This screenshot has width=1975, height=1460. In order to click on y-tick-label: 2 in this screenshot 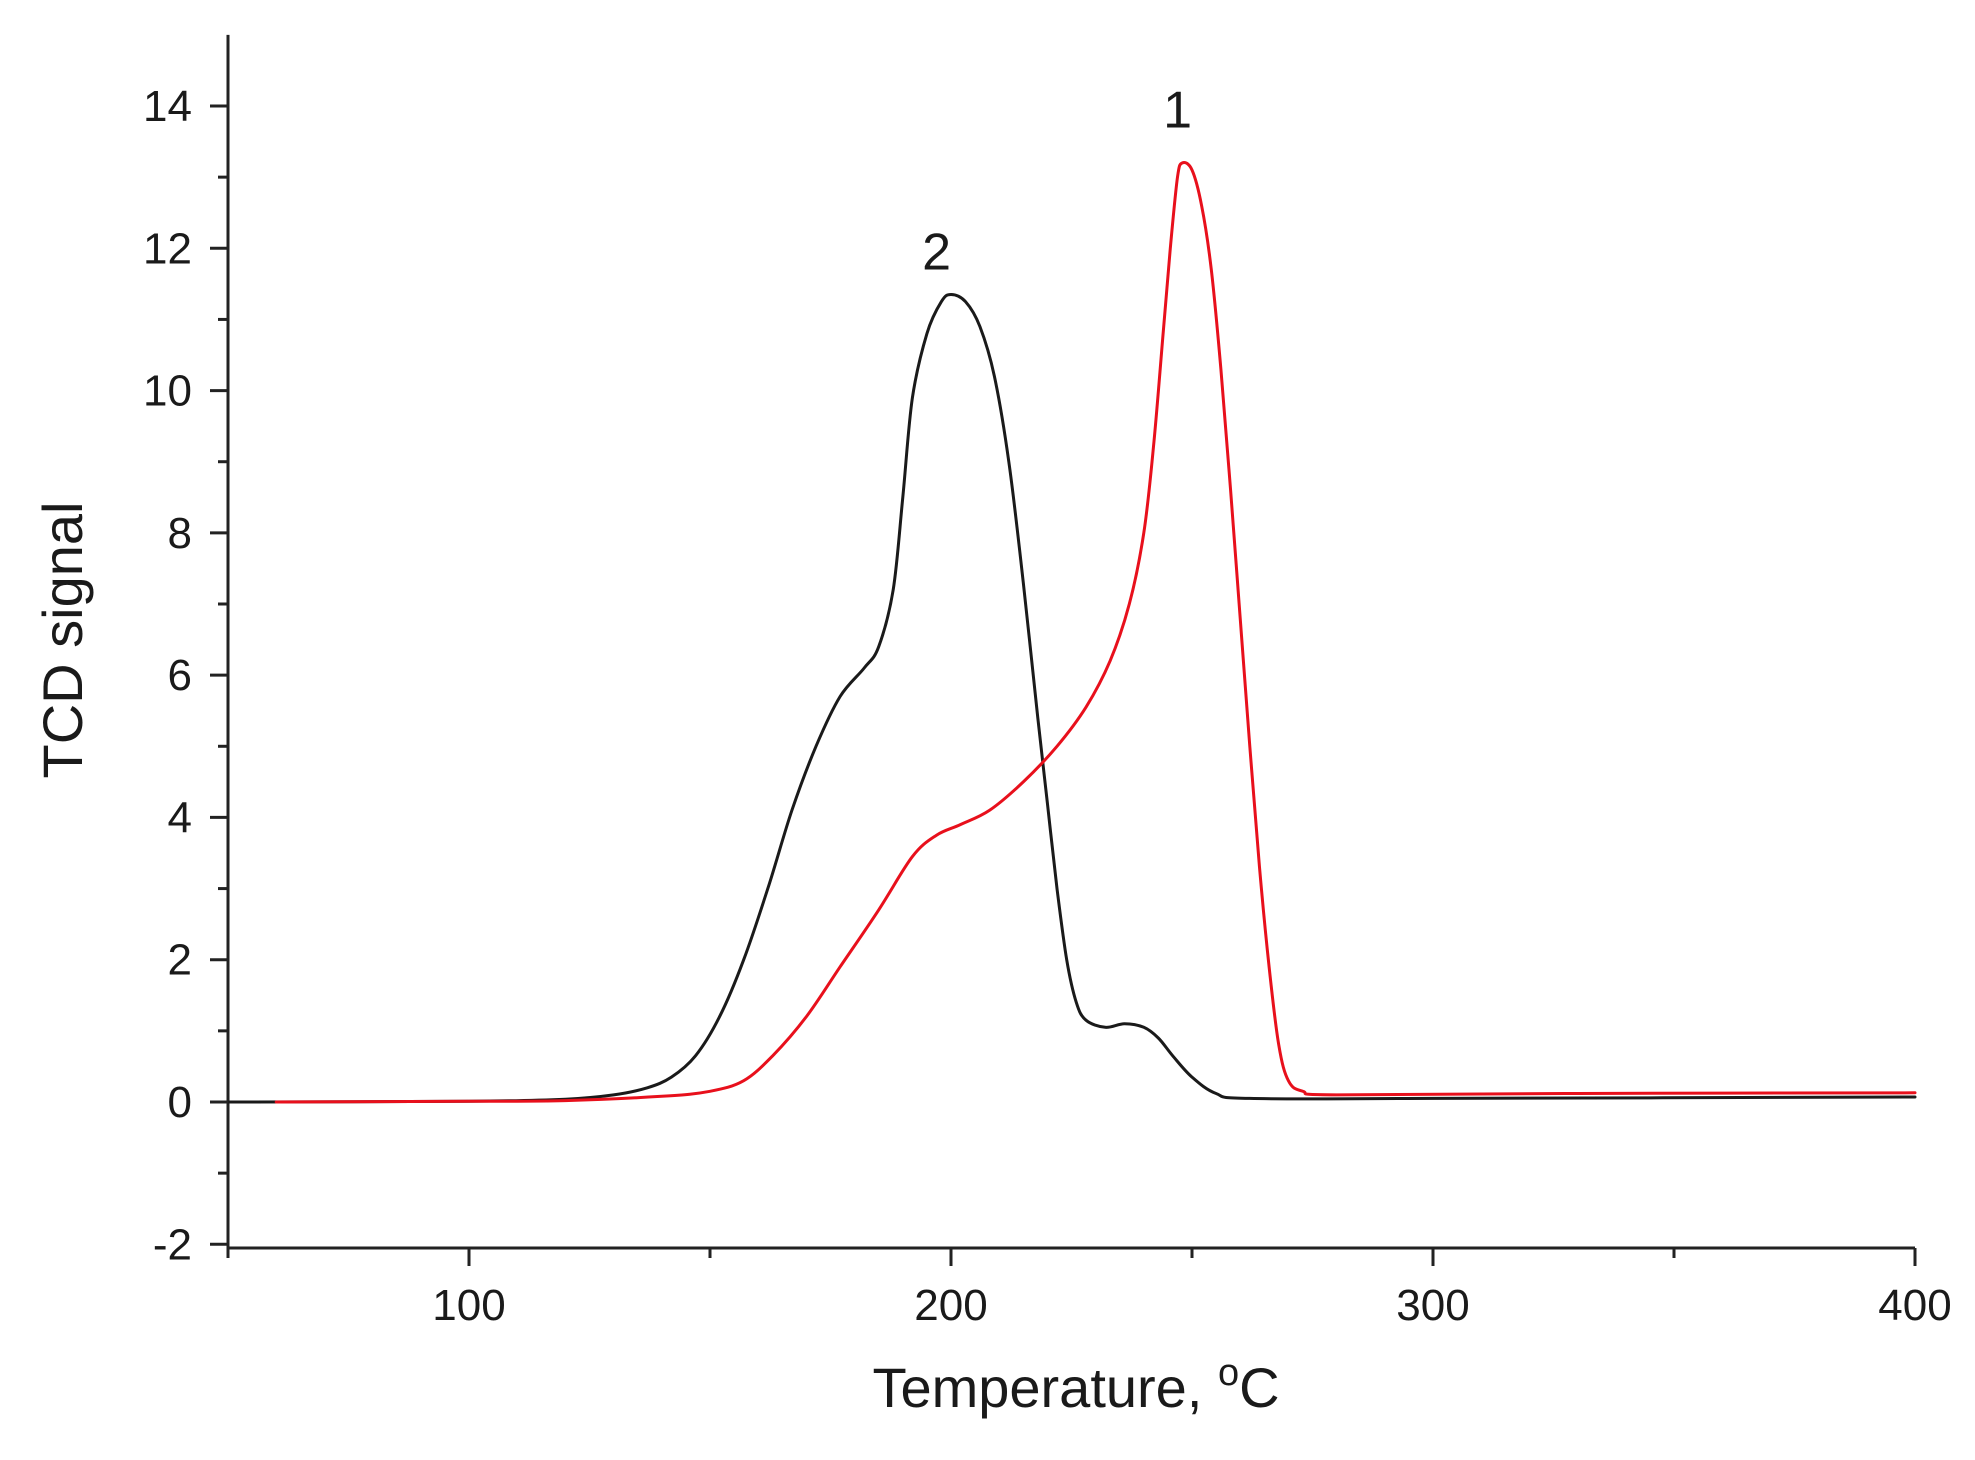, I will do `click(180, 960)`.